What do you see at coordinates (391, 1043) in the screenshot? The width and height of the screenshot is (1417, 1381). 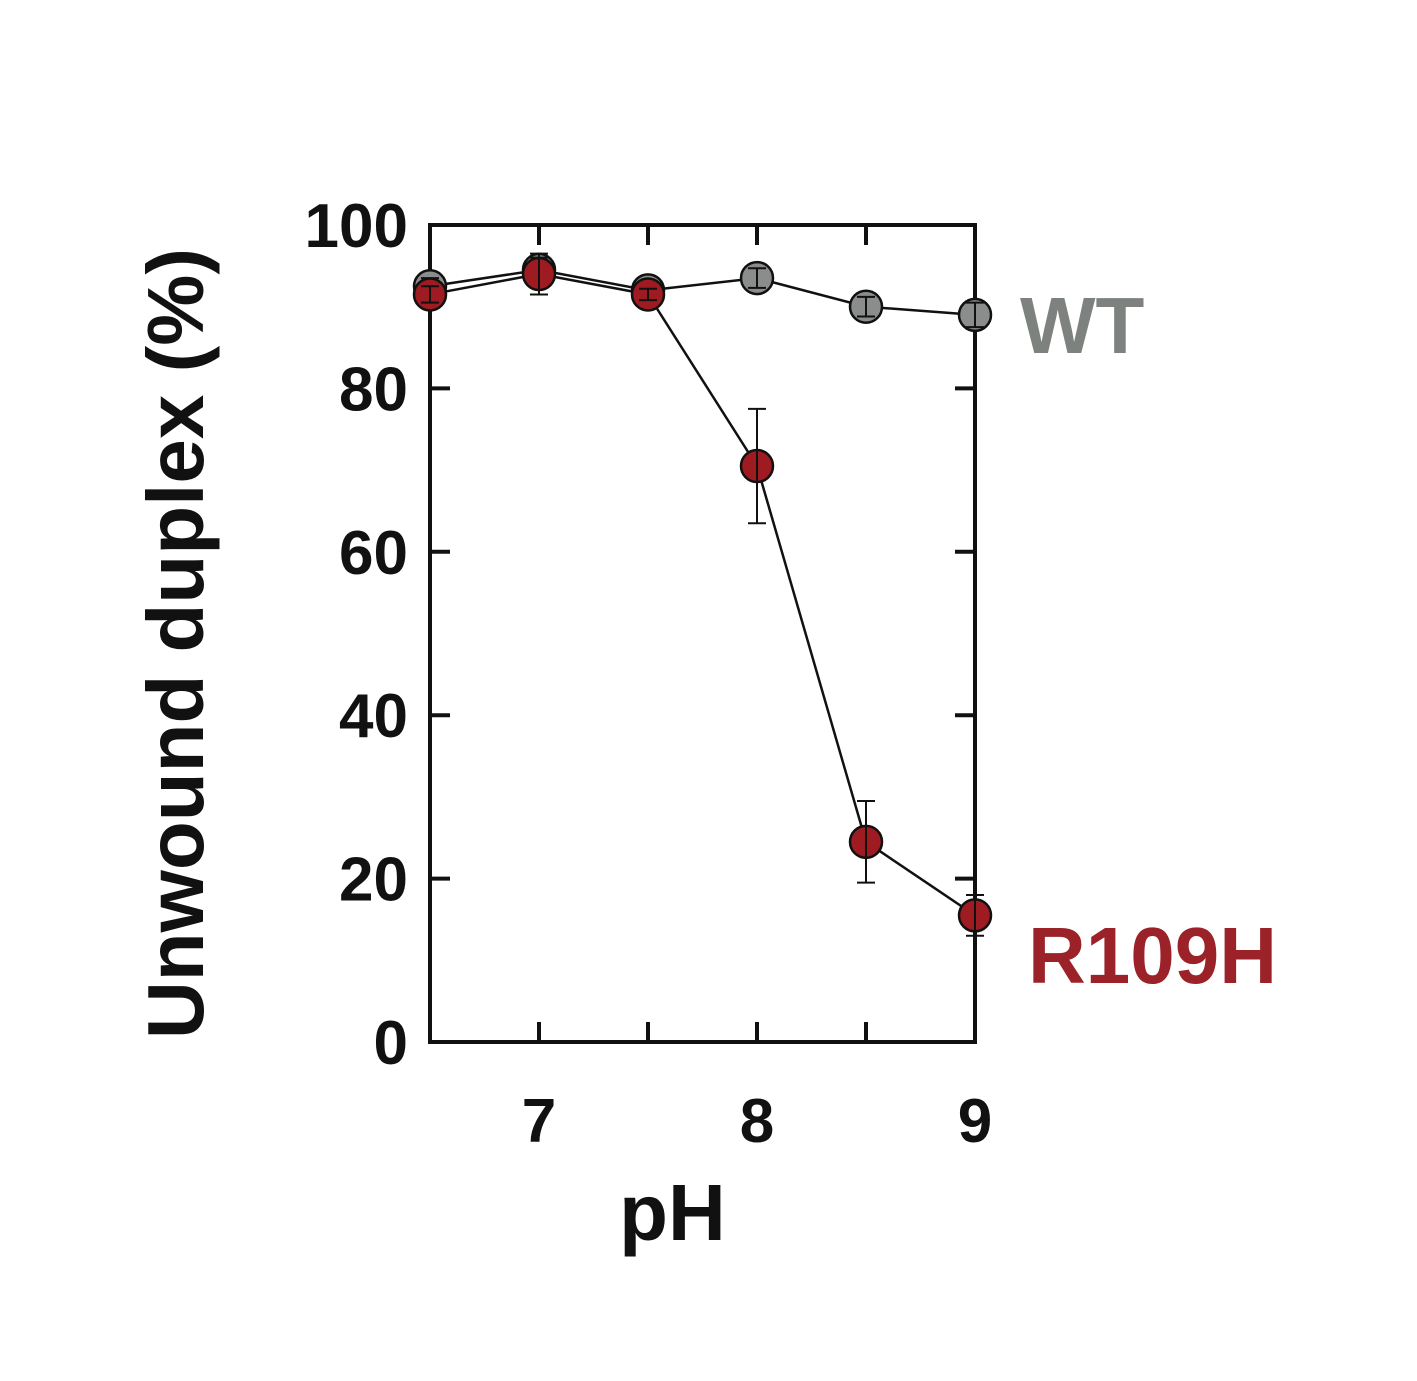 I see `y-tick-label: 0` at bounding box center [391, 1043].